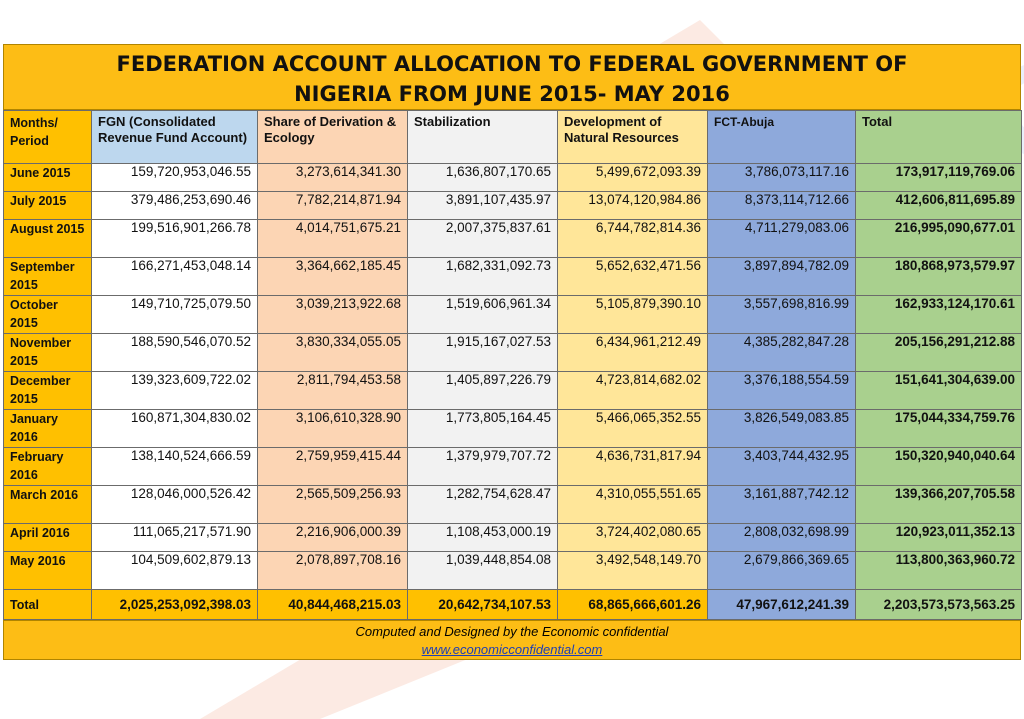 The image size is (1024, 719). Describe the element at coordinates (47, 205) in the screenshot. I see `period-cell: July 2015` at that location.